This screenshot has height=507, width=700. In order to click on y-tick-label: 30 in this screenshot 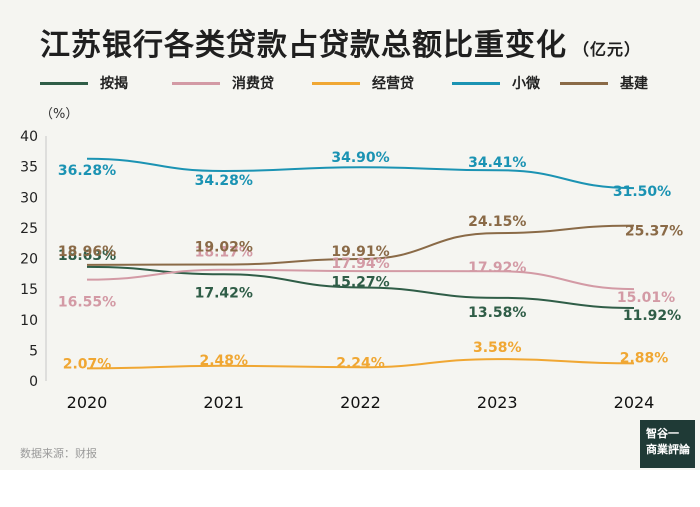, I will do `click(29, 198)`.